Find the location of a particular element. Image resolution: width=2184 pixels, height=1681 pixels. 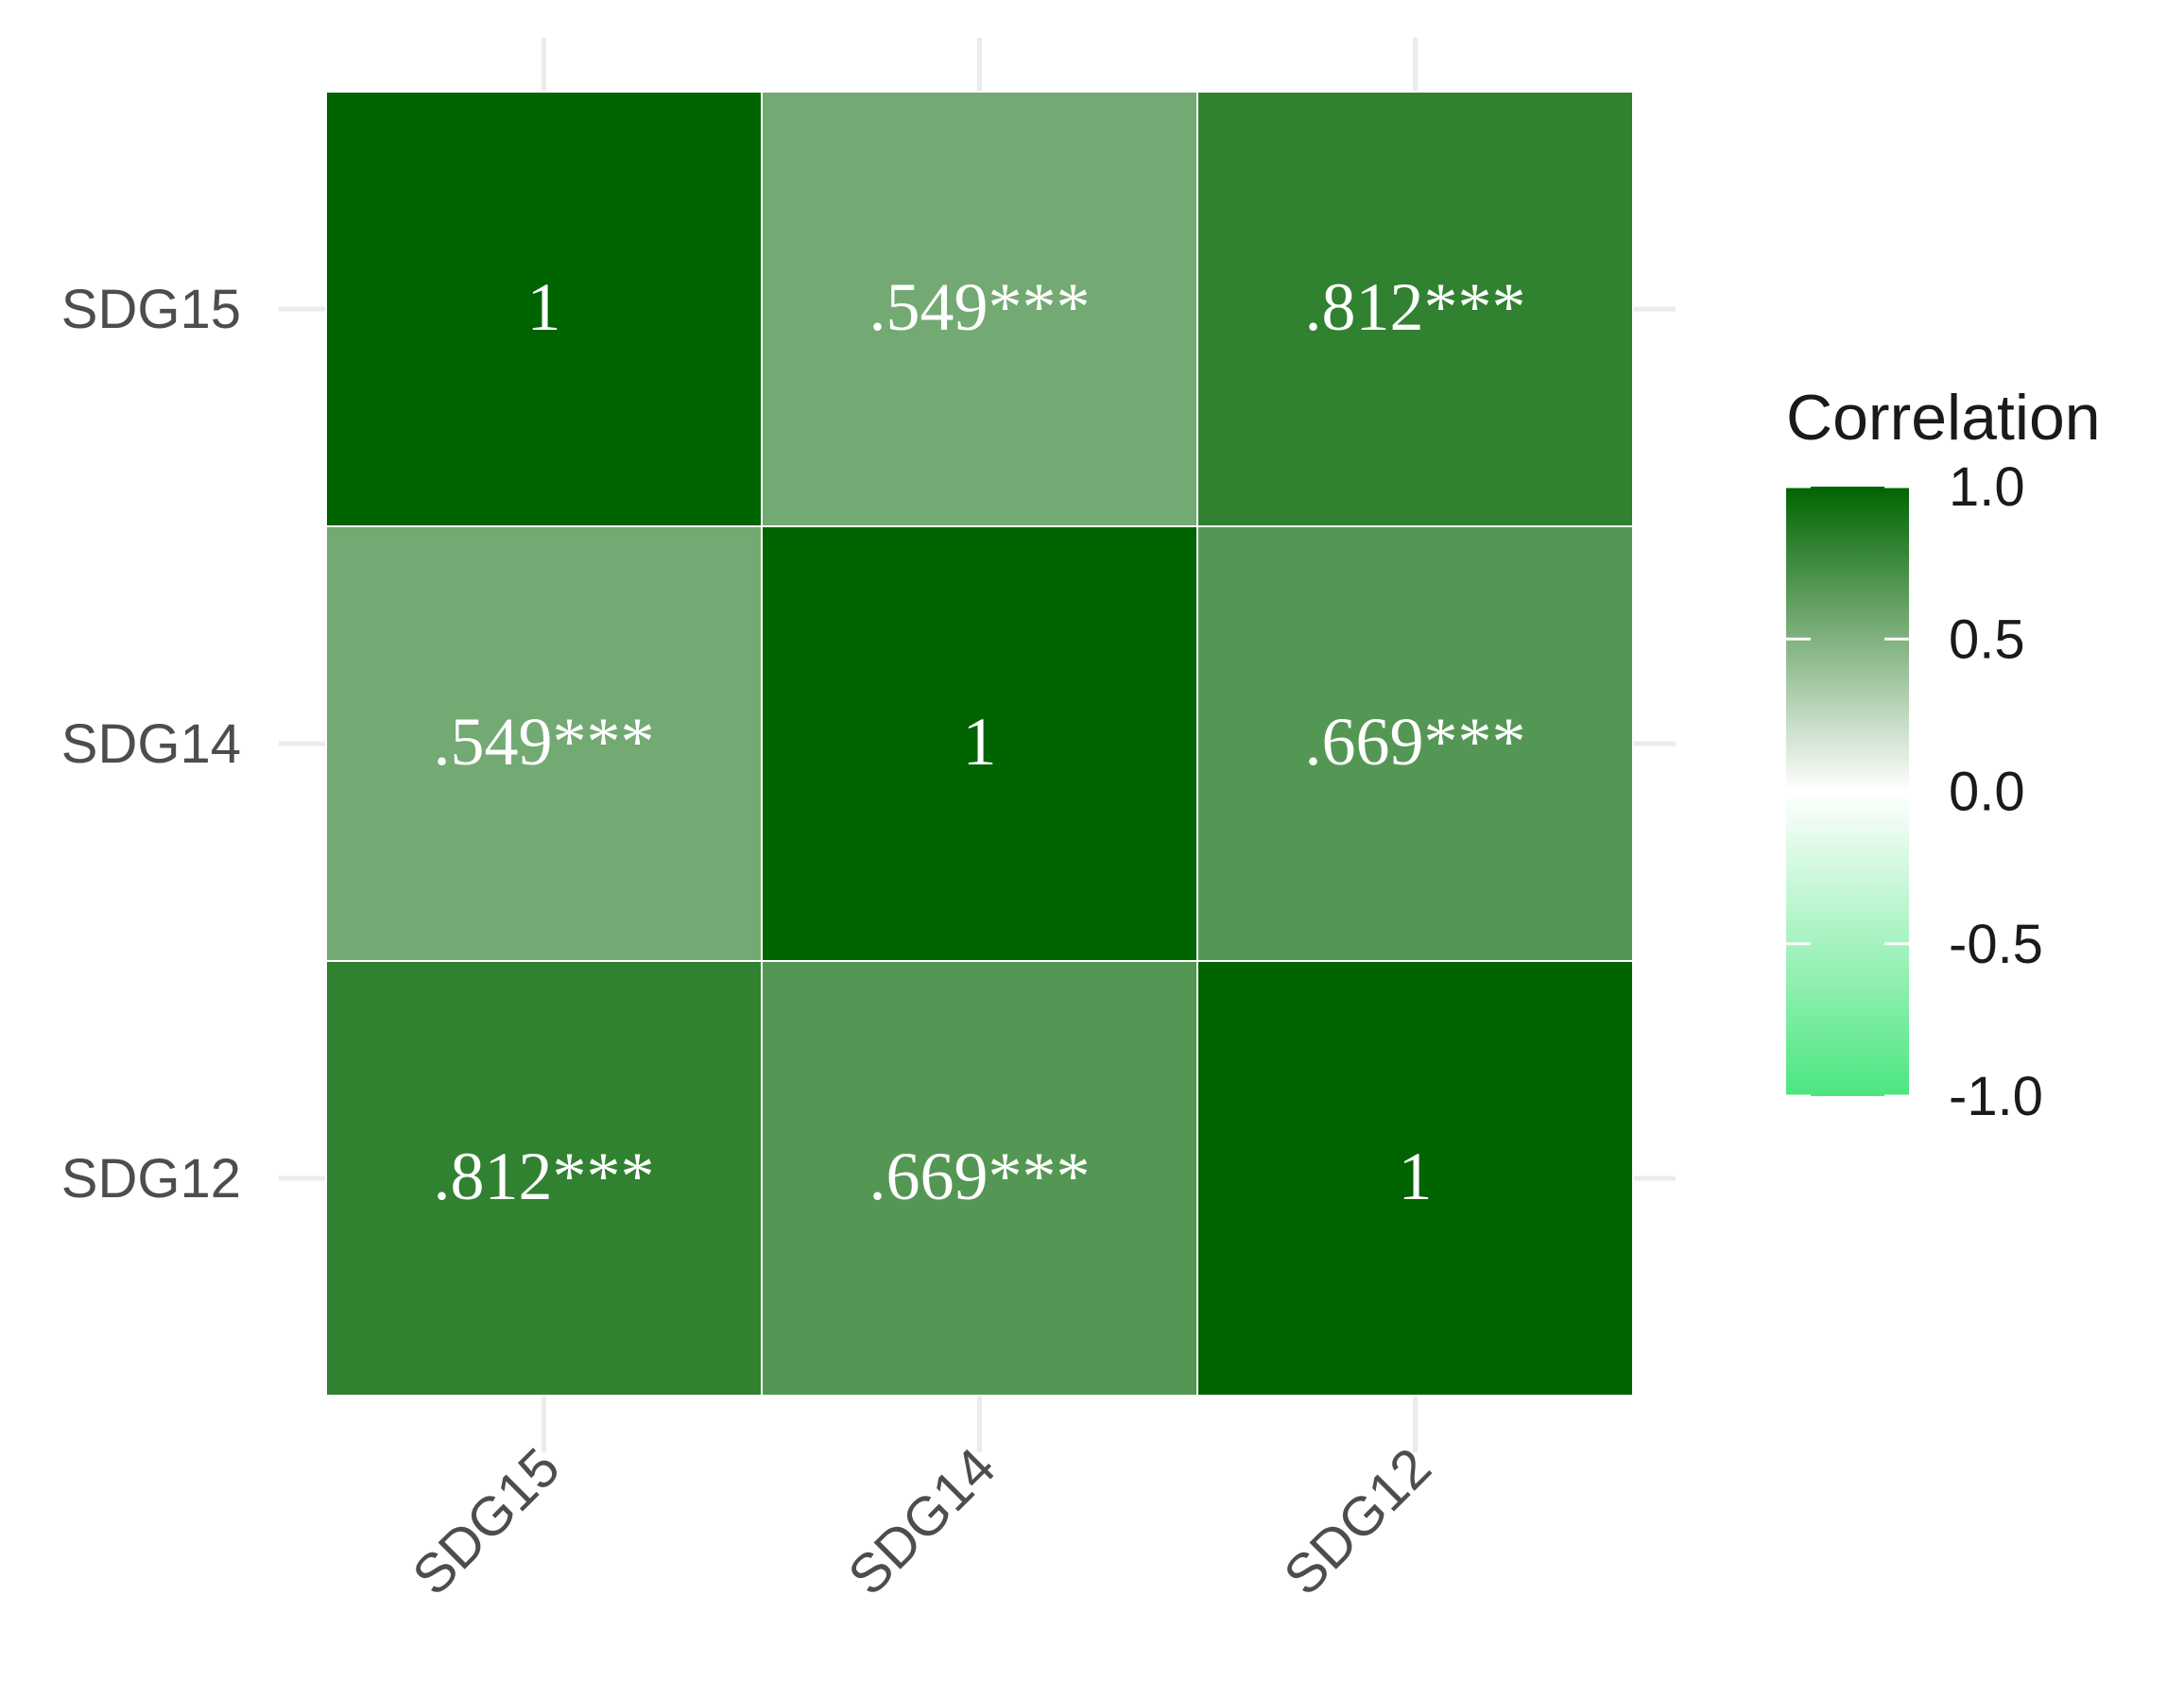

x-tick-label: SDG14 is located at coordinates (921, 1521).